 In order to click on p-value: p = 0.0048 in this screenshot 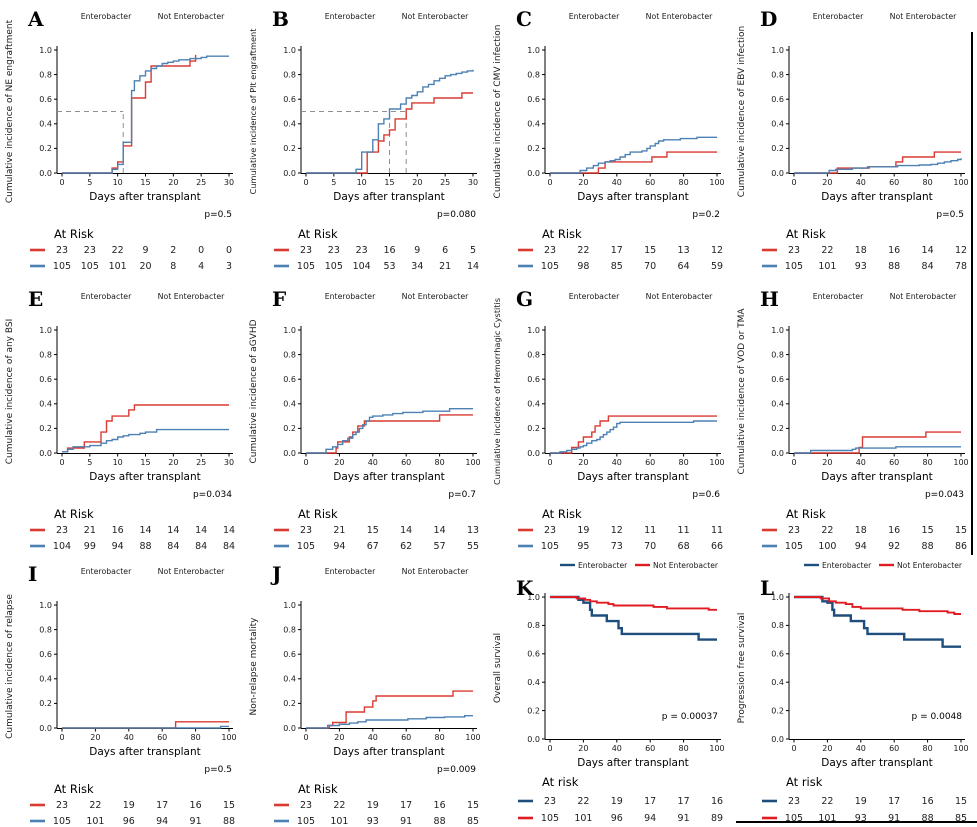, I will do `click(937, 717)`.